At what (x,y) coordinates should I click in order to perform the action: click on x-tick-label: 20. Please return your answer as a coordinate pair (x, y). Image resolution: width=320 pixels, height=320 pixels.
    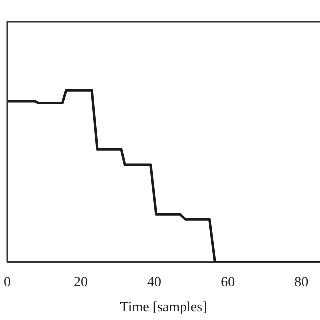
    Looking at the image, I should click on (81, 282).